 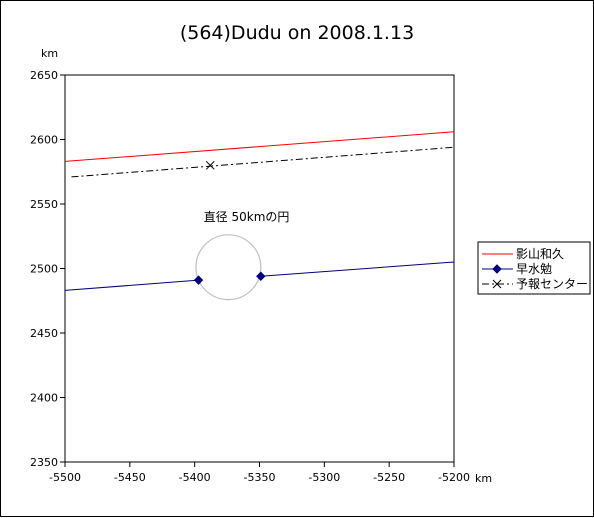 I want to click on x-tick-label: -5450, so click(x=130, y=477).